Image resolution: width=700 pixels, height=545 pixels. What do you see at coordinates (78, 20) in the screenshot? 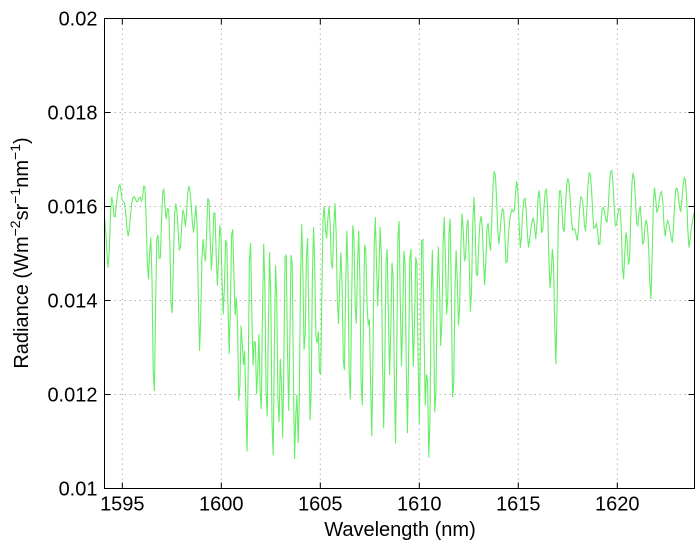
I see `y-tick-label: 0.02` at bounding box center [78, 20].